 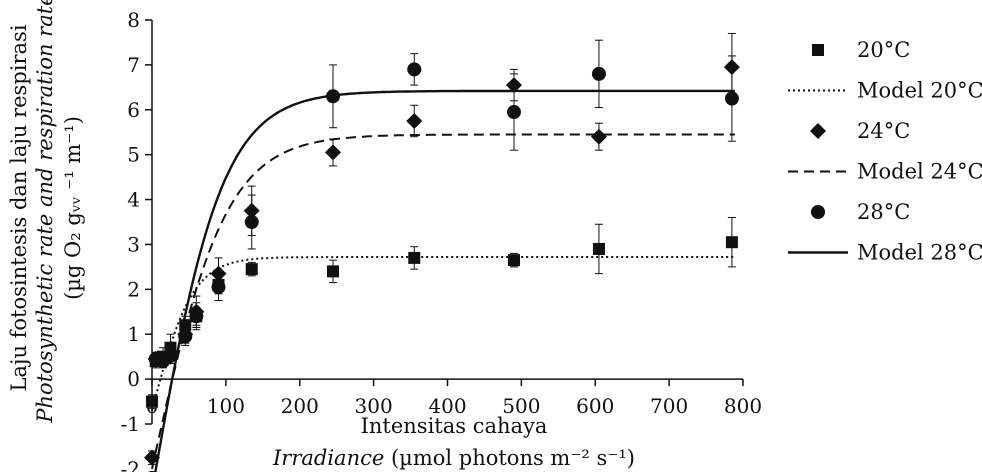 What do you see at coordinates (447, 406) in the screenshot?
I see `x-tick-label: 400` at bounding box center [447, 406].